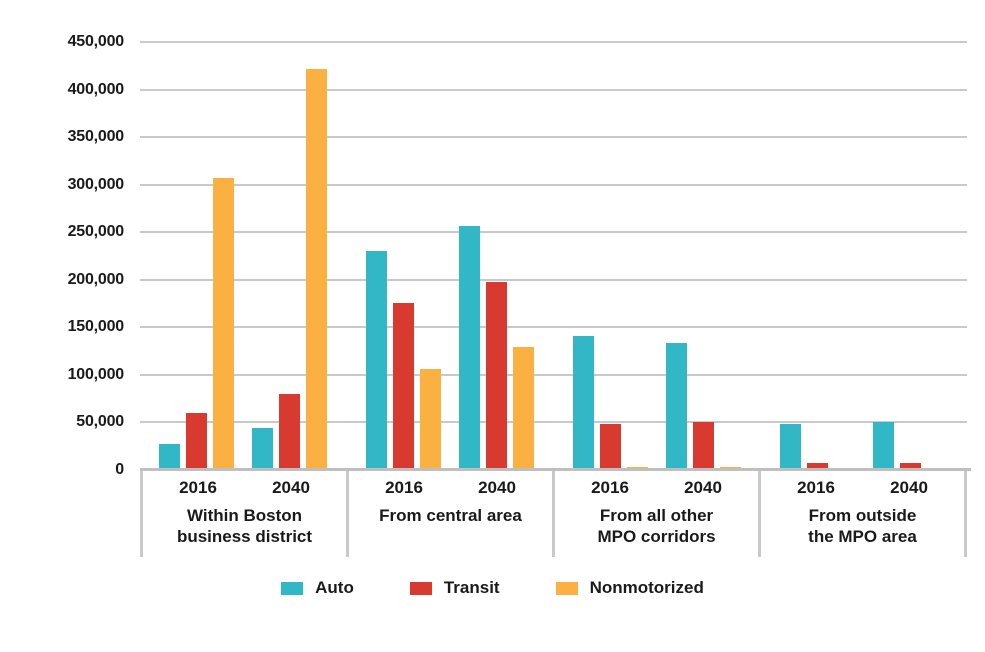 The width and height of the screenshot is (985, 652). Describe the element at coordinates (96, 327) in the screenshot. I see `y-axis-tick-label: 150,000` at that location.